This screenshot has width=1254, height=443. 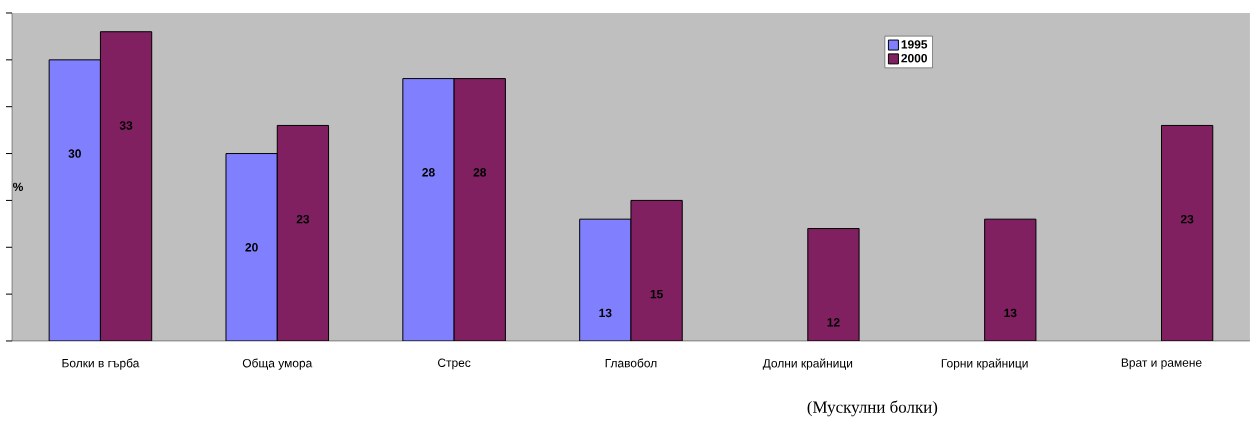 What do you see at coordinates (74, 153) in the screenshot?
I see `data-label: 30` at bounding box center [74, 153].